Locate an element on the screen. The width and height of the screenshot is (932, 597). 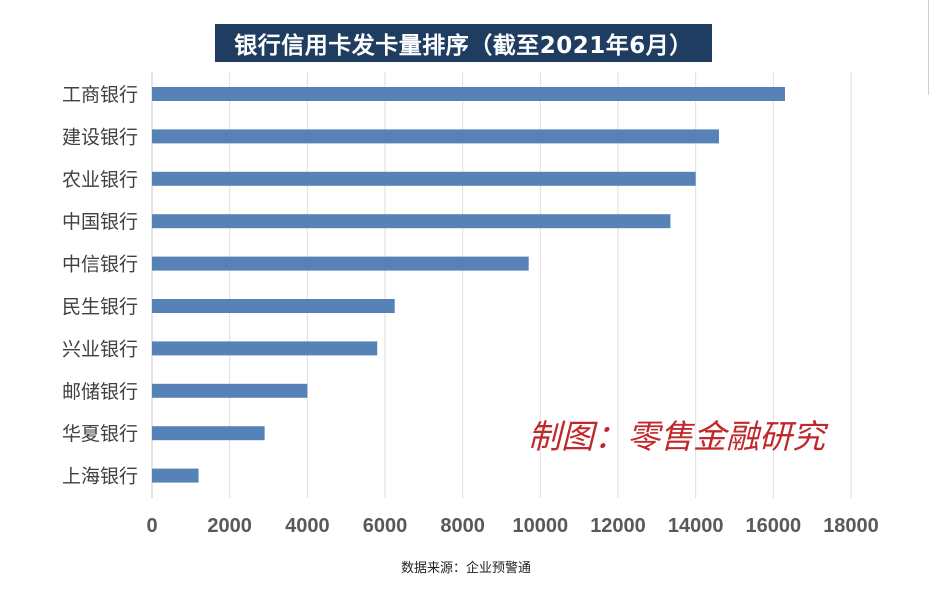
edge-divider is located at coordinates (928, 47).